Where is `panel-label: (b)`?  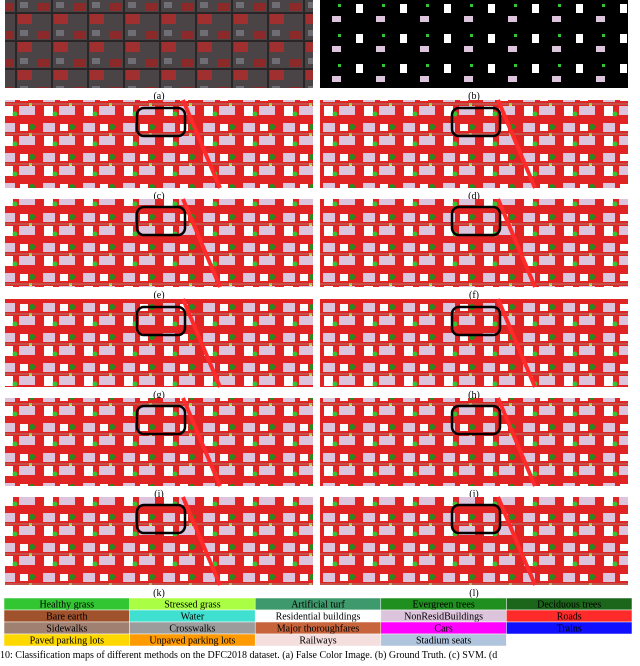 panel-label: (b) is located at coordinates (474, 96).